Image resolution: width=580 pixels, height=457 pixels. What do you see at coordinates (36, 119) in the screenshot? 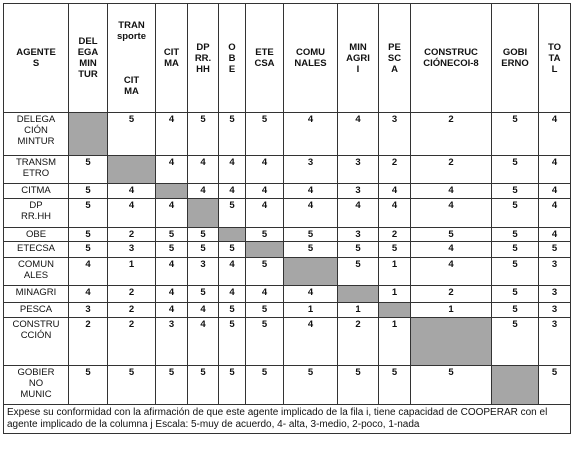
I see `text-line: DELEGA` at bounding box center [36, 119].